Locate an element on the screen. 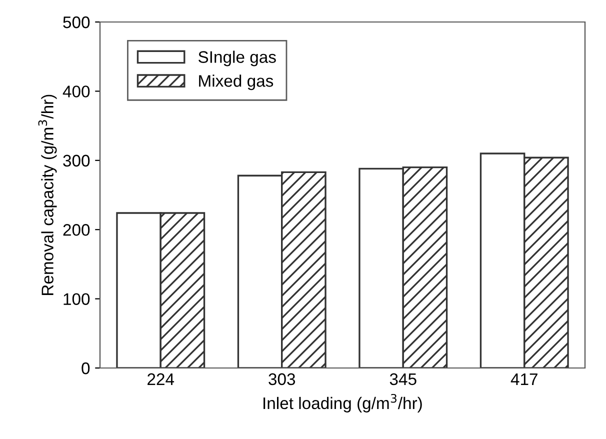  y-tick-label: 300 is located at coordinates (76, 160).